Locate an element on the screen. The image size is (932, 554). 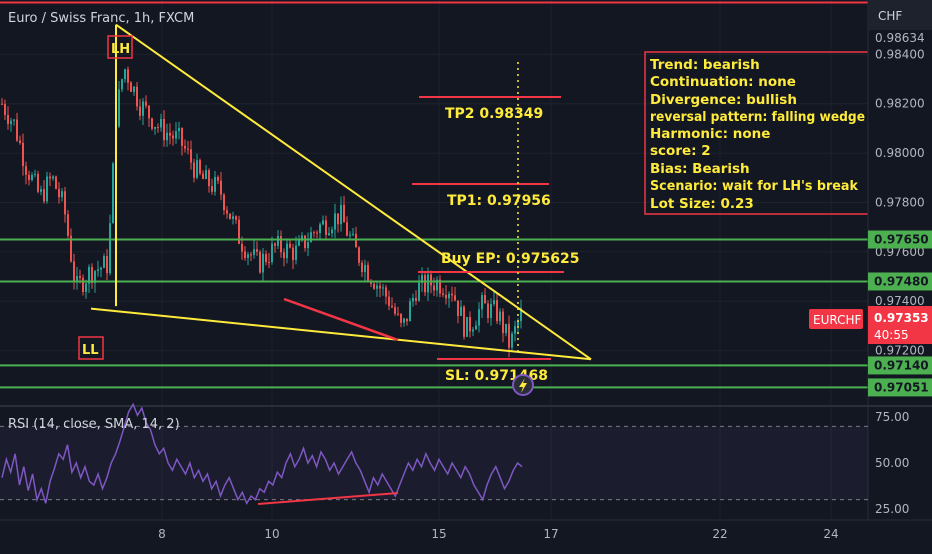
time-axis: 8 10 15 17 22 24 is located at coordinates (466, 530).